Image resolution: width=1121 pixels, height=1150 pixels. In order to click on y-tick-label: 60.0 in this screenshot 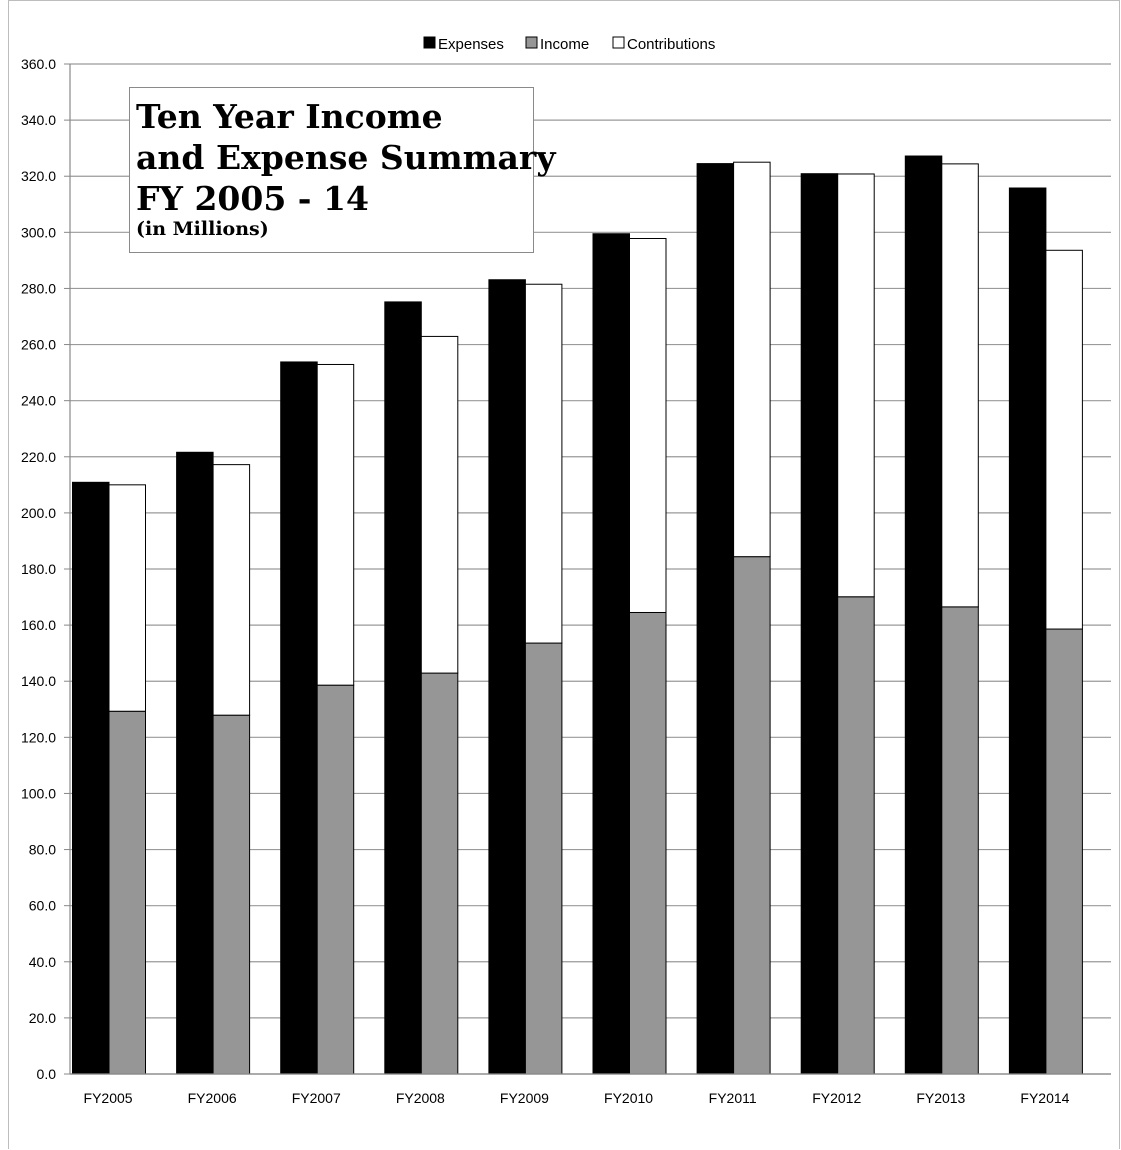, I will do `click(42, 906)`.